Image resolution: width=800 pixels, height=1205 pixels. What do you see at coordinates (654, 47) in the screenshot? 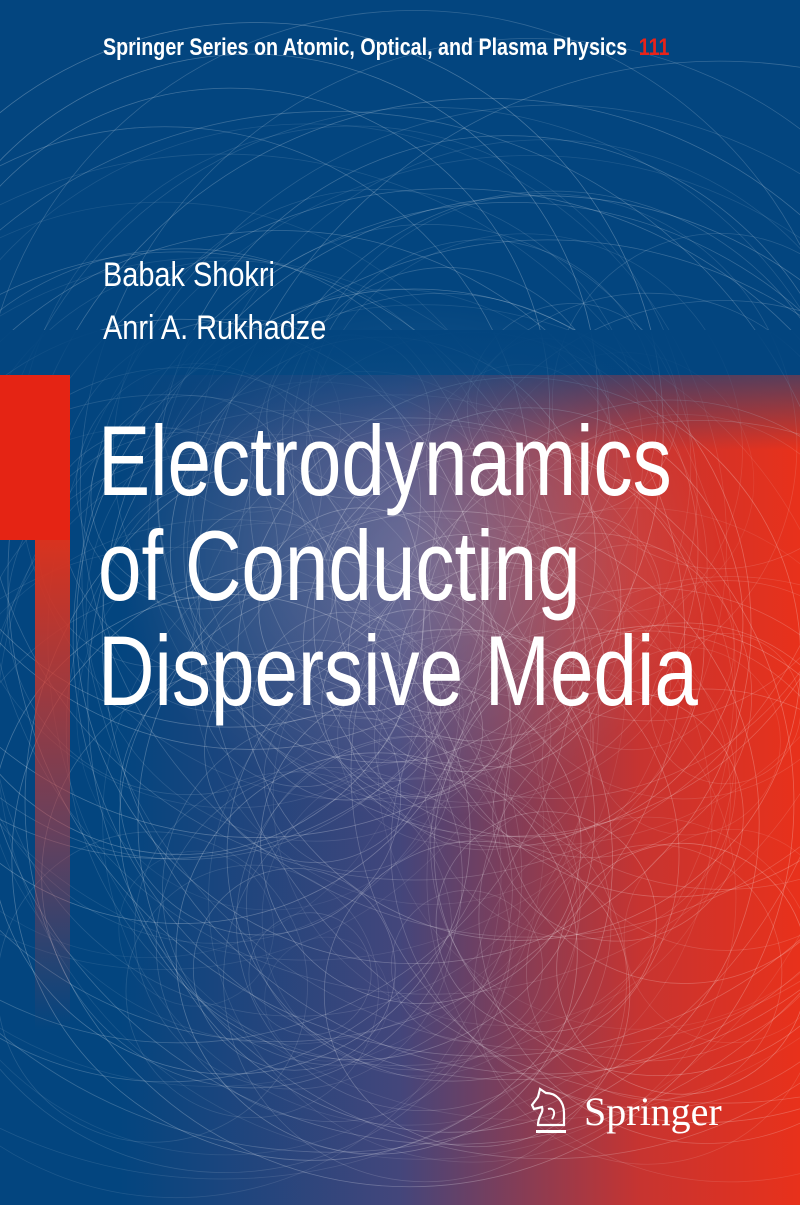
I see `series-number: 111` at bounding box center [654, 47].